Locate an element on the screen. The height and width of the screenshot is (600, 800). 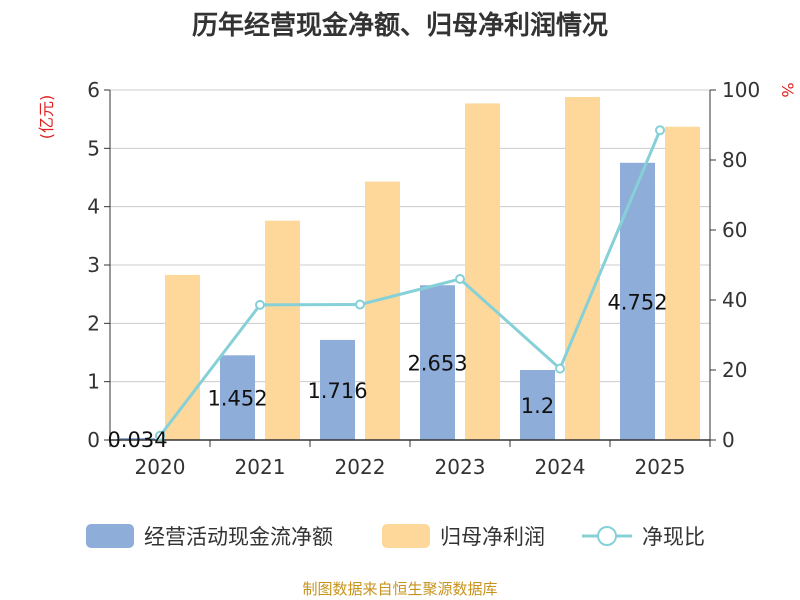
x-tick-label: 2020 is located at coordinates (160, 467).